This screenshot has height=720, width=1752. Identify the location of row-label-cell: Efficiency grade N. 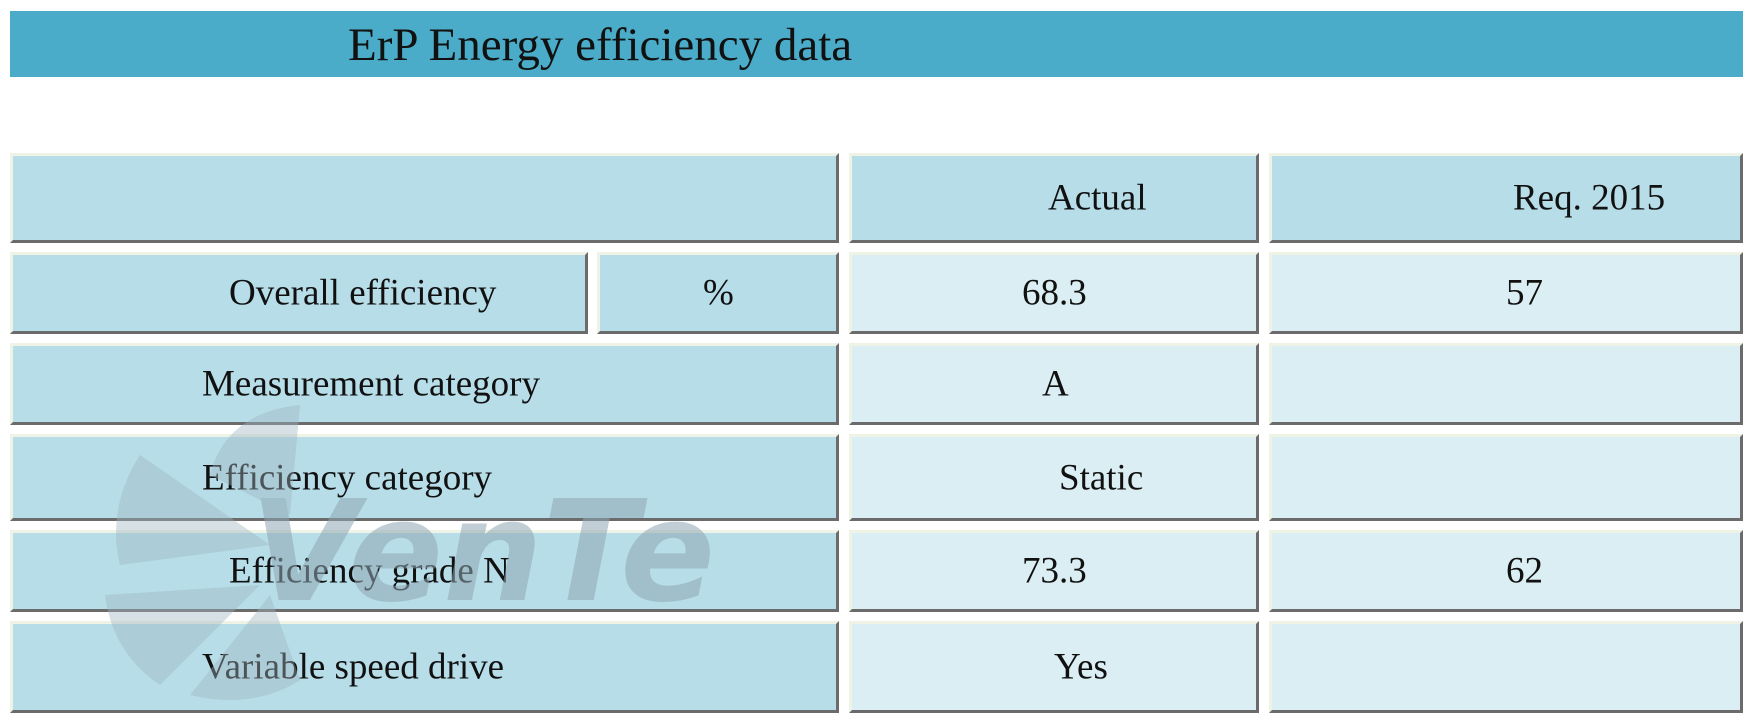
(424, 571).